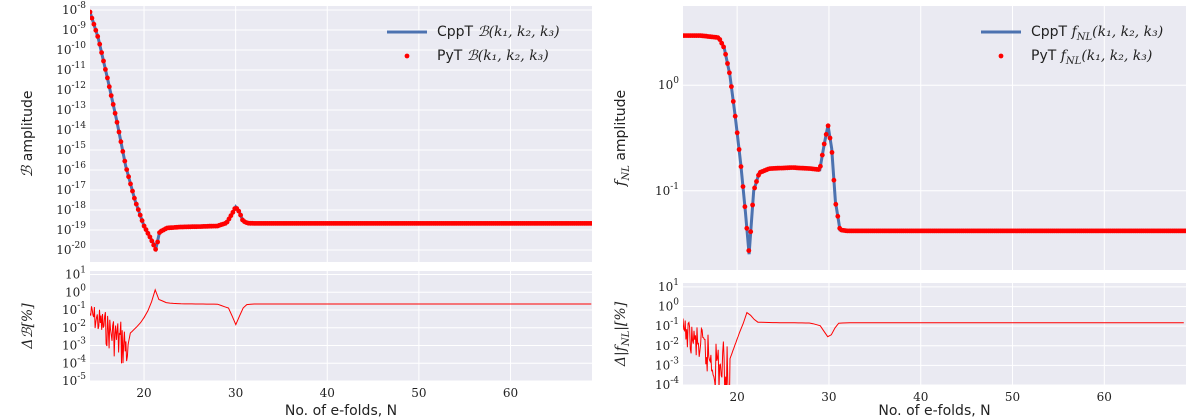 The height and width of the screenshot is (419, 1186). What do you see at coordinates (28, 128) in the screenshot?
I see `y-label-rest: amplitude` at bounding box center [28, 128].